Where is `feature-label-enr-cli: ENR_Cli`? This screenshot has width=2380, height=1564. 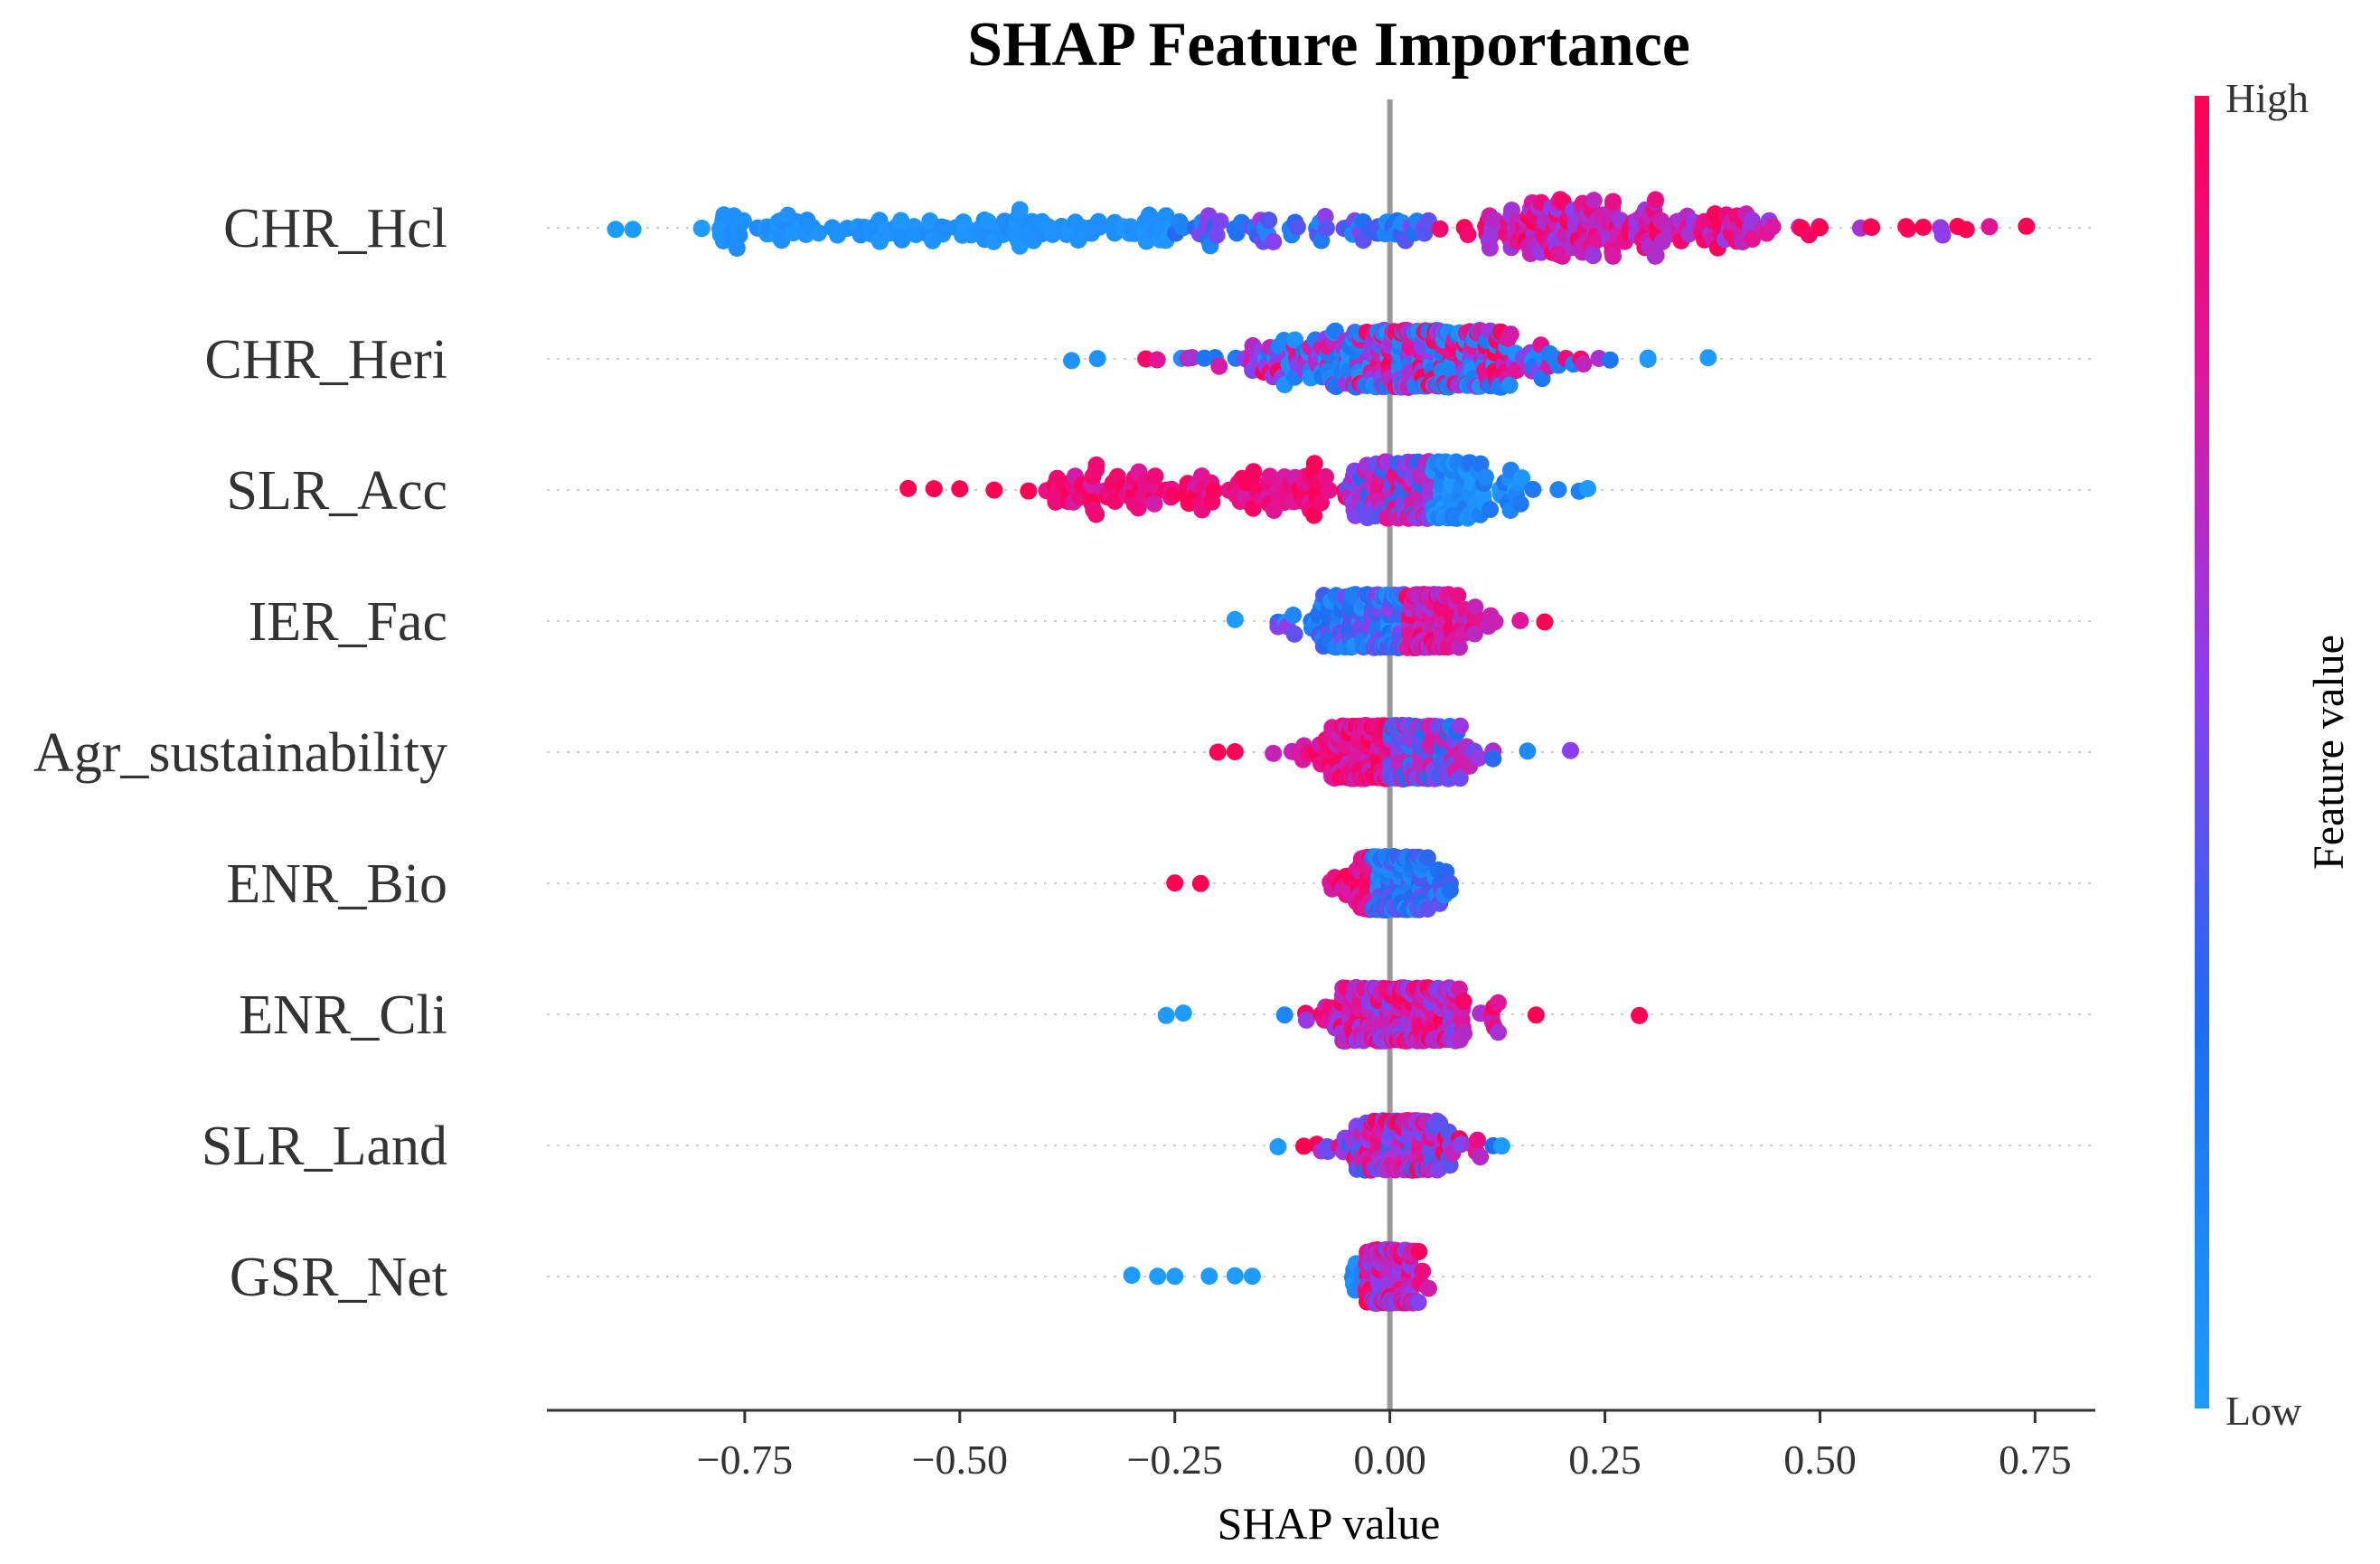
feature-label-enr-cli: ENR_Cli is located at coordinates (343, 1016).